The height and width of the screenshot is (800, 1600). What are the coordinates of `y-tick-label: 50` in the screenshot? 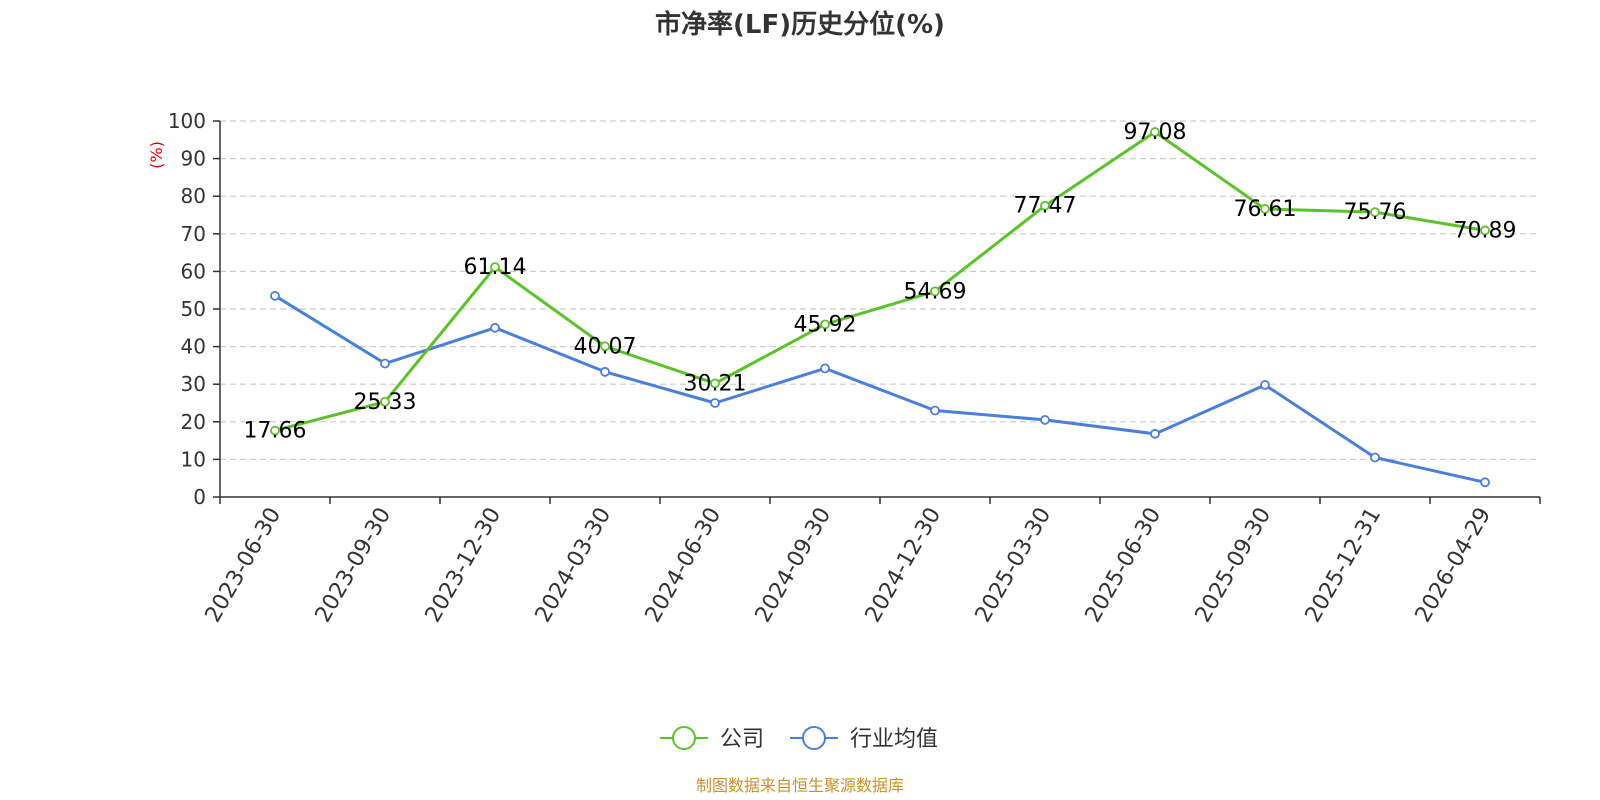 It's located at (193, 309).